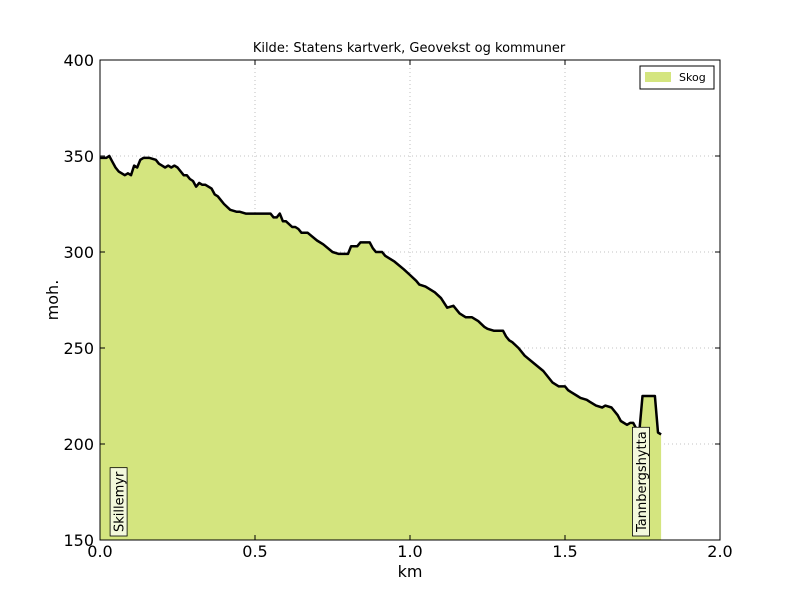 Image resolution: width=800 pixels, height=600 pixels. I want to click on annotation-label: Tannbergshytta, so click(642, 482).